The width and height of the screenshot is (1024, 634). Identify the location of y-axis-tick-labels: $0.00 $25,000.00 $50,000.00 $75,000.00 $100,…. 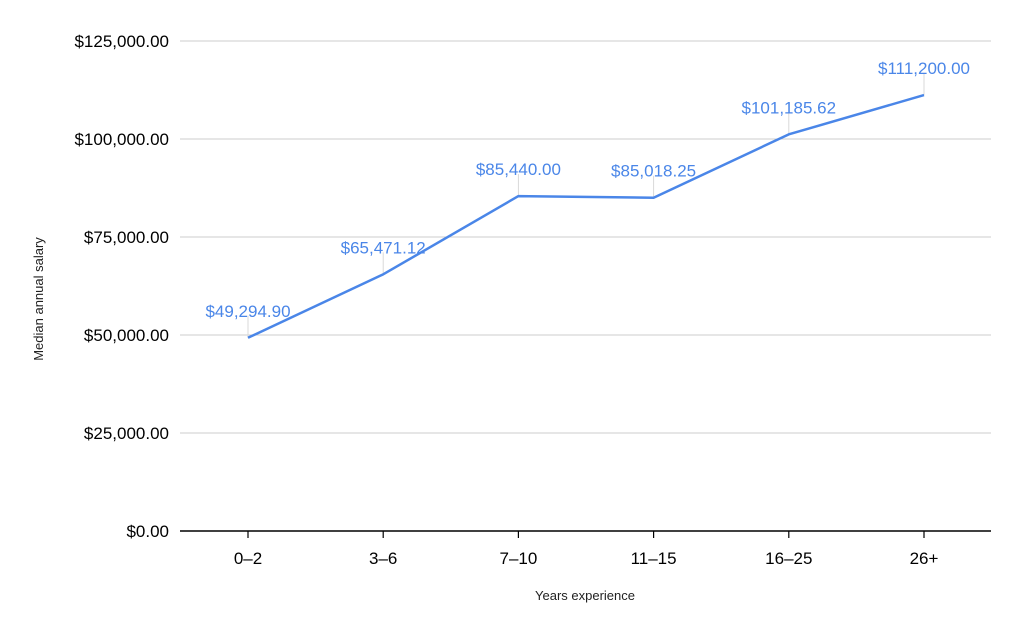
(121, 286).